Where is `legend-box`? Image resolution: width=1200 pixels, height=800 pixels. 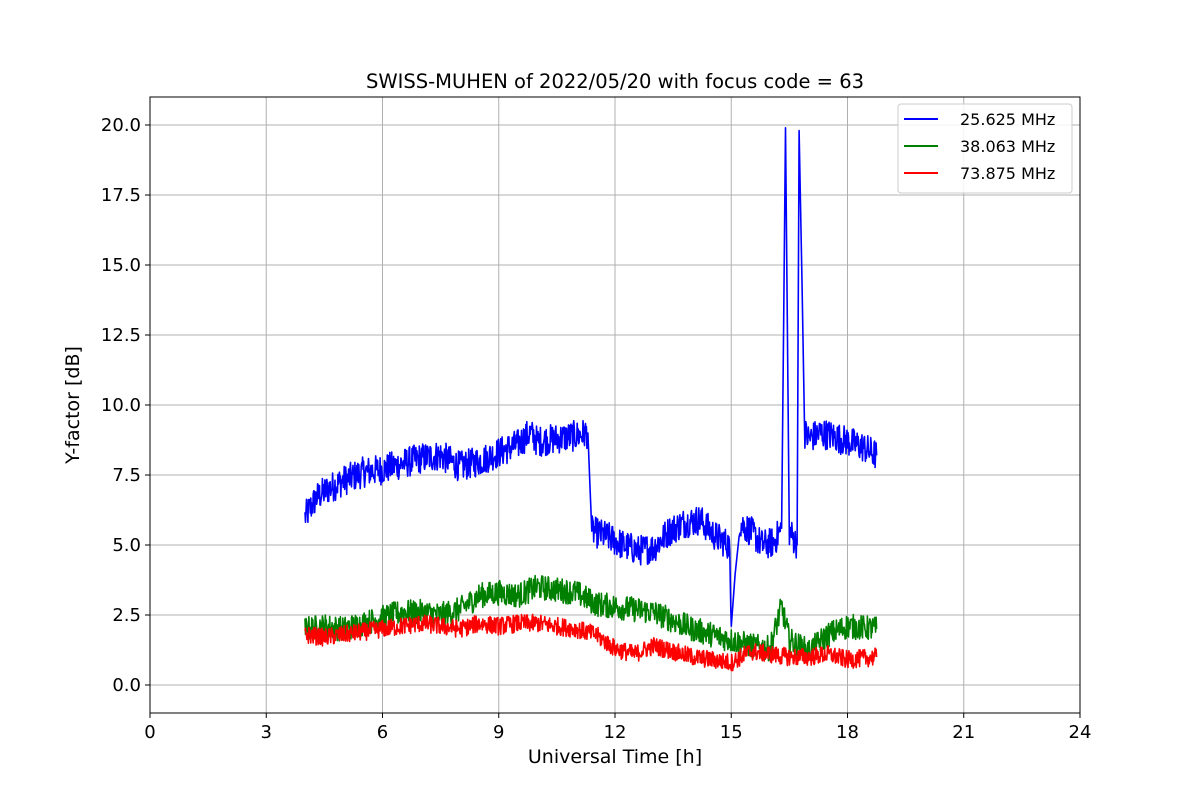
legend-box is located at coordinates (985, 148).